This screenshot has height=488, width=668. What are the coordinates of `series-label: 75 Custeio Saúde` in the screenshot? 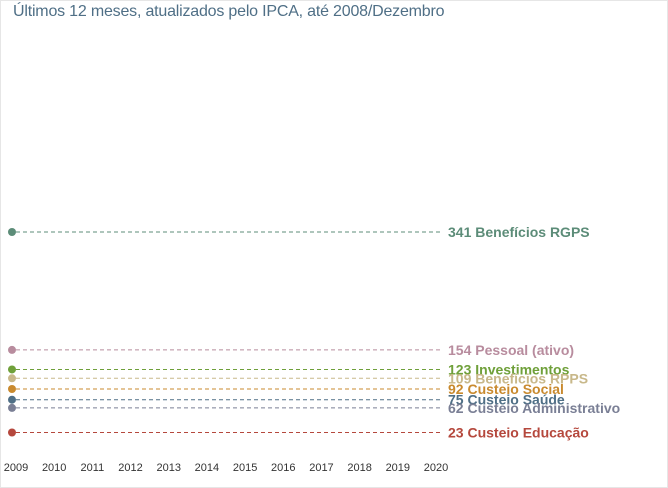 It's located at (506, 400).